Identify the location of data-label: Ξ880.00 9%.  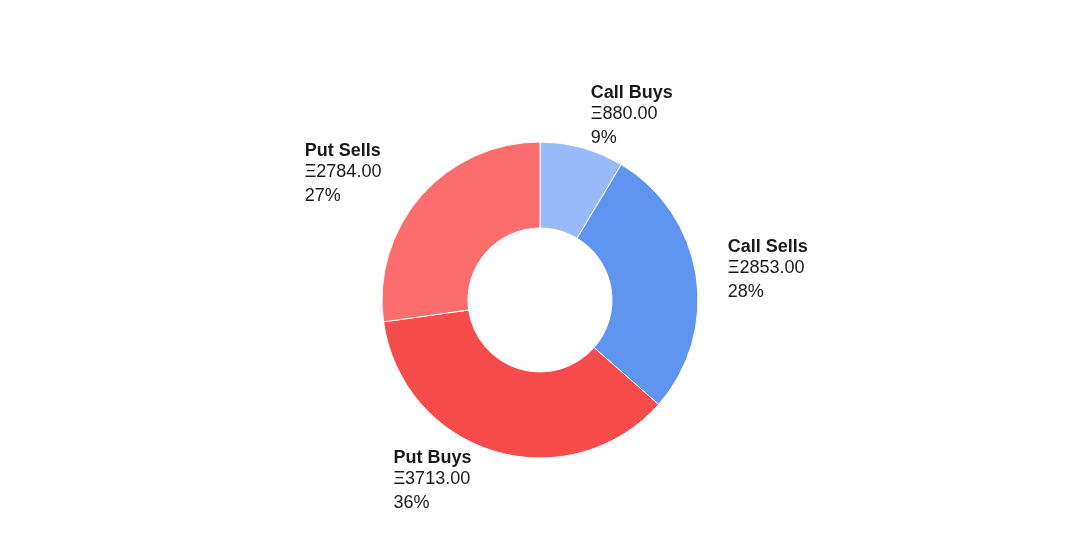
(624, 124).